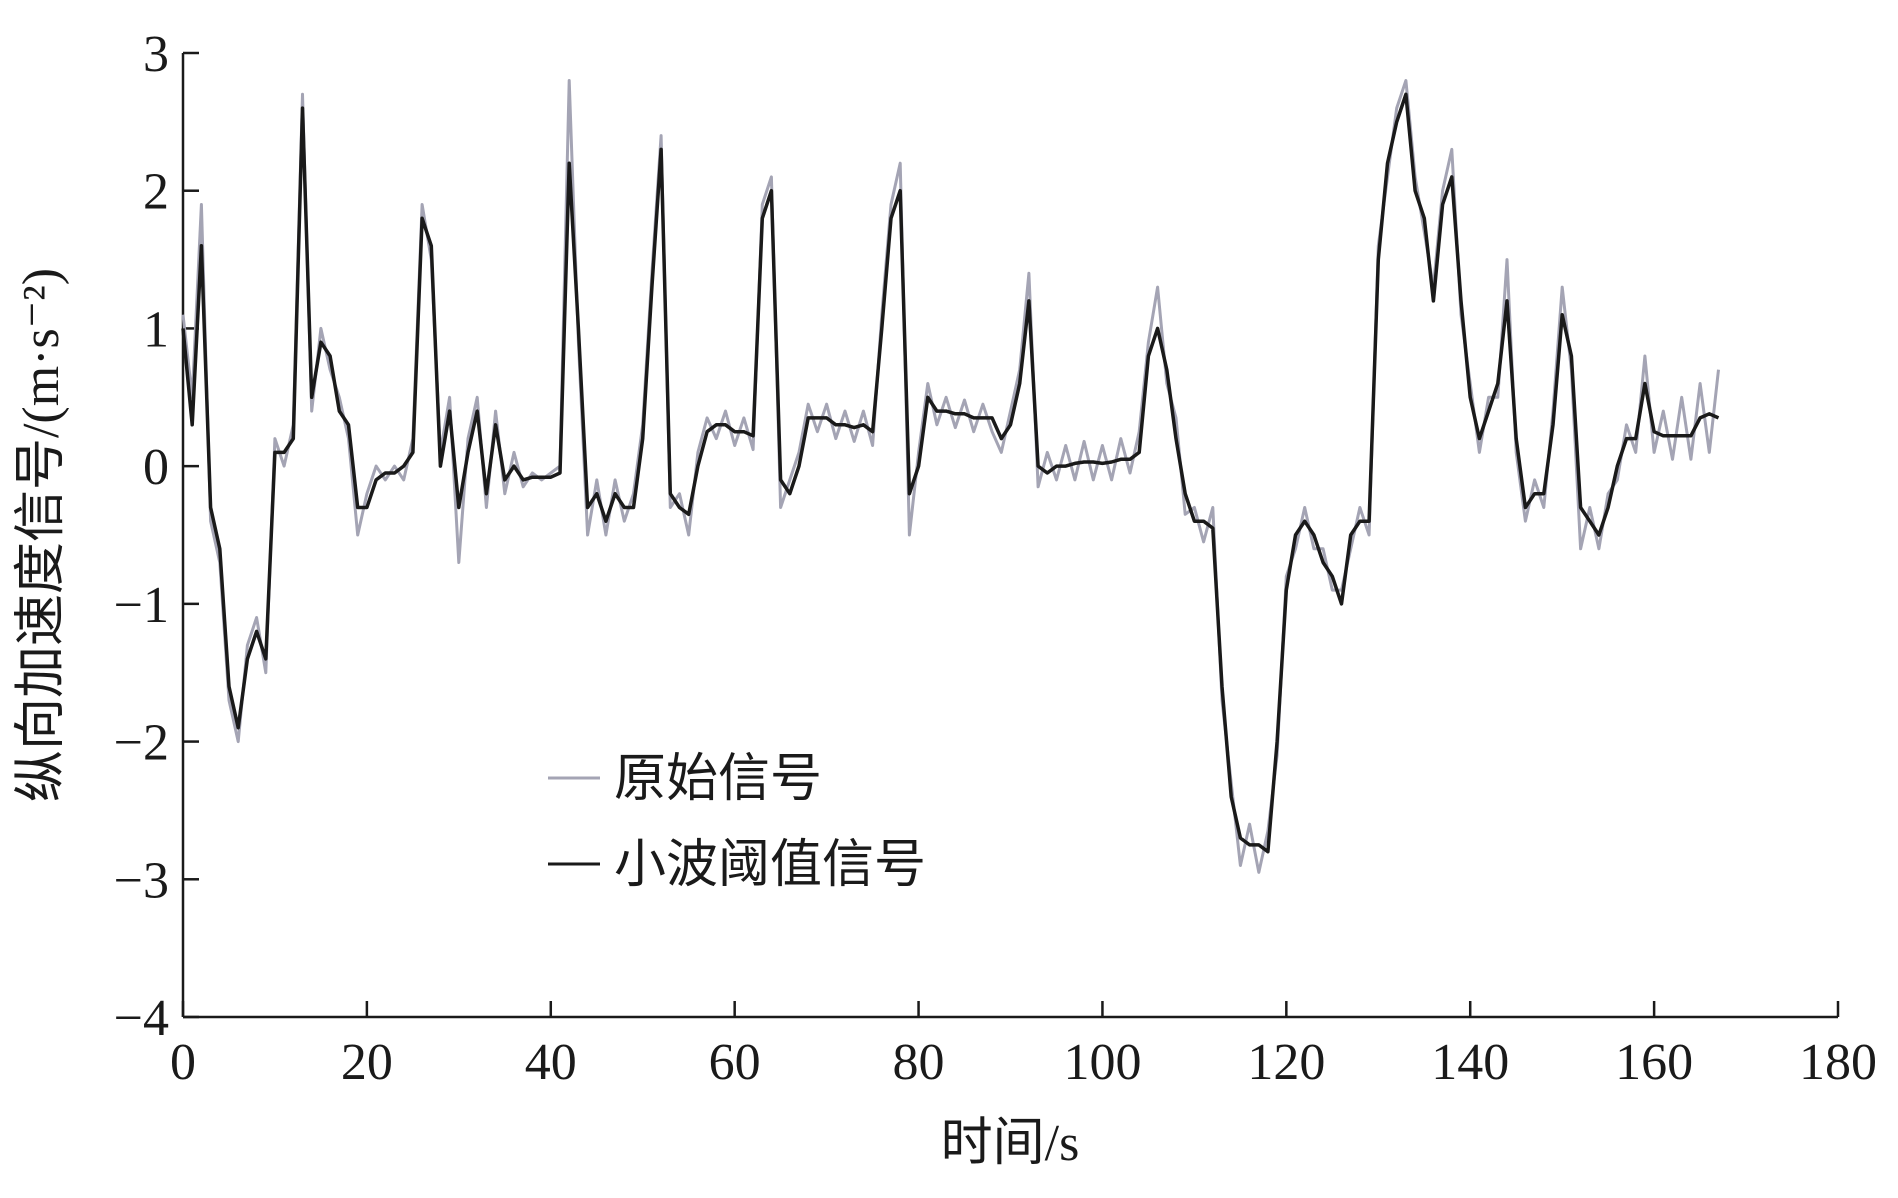 The width and height of the screenshot is (1898, 1198). Describe the element at coordinates (1010, 1143) in the screenshot. I see `x-axis-label: 时间/s` at that location.